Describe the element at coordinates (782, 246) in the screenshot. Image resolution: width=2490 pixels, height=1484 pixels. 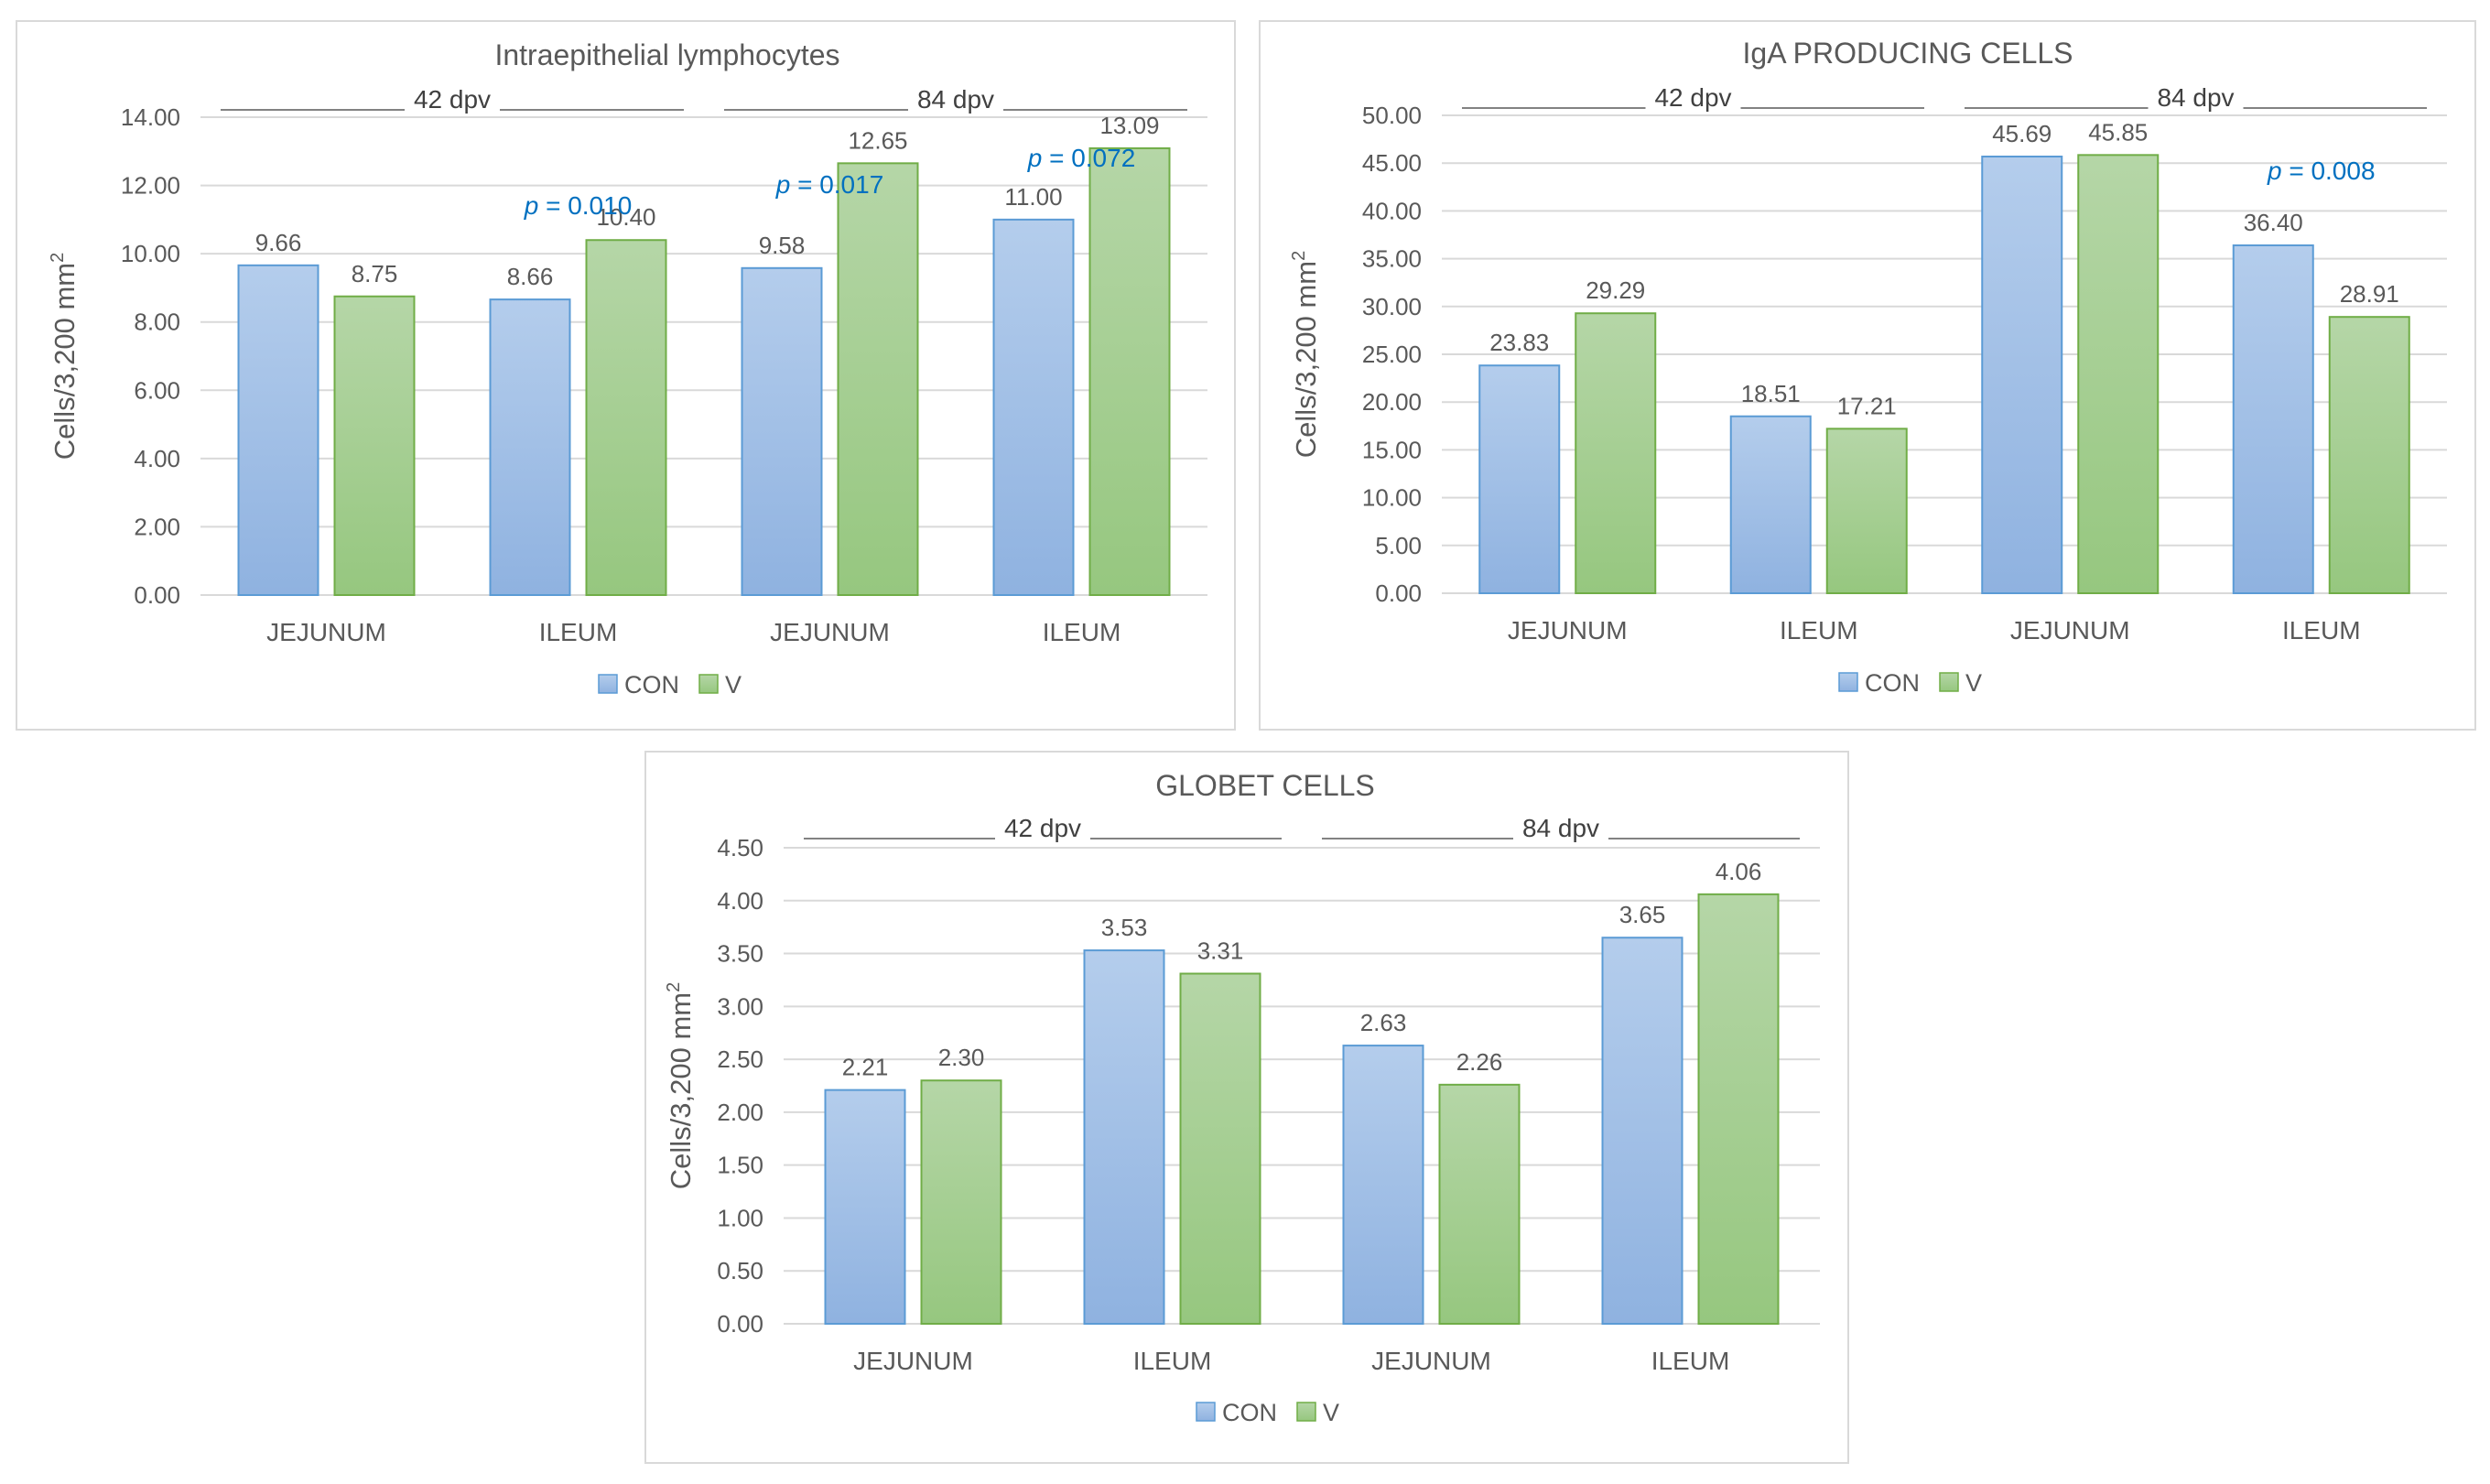
I see `data-label-con: 9.58` at that location.